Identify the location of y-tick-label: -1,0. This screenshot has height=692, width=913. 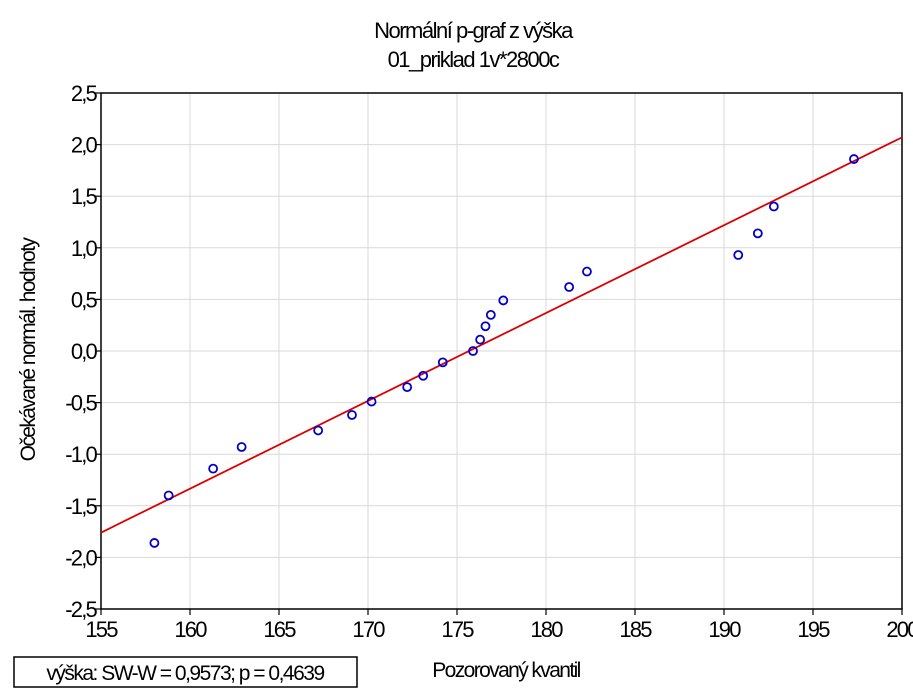
(81, 454).